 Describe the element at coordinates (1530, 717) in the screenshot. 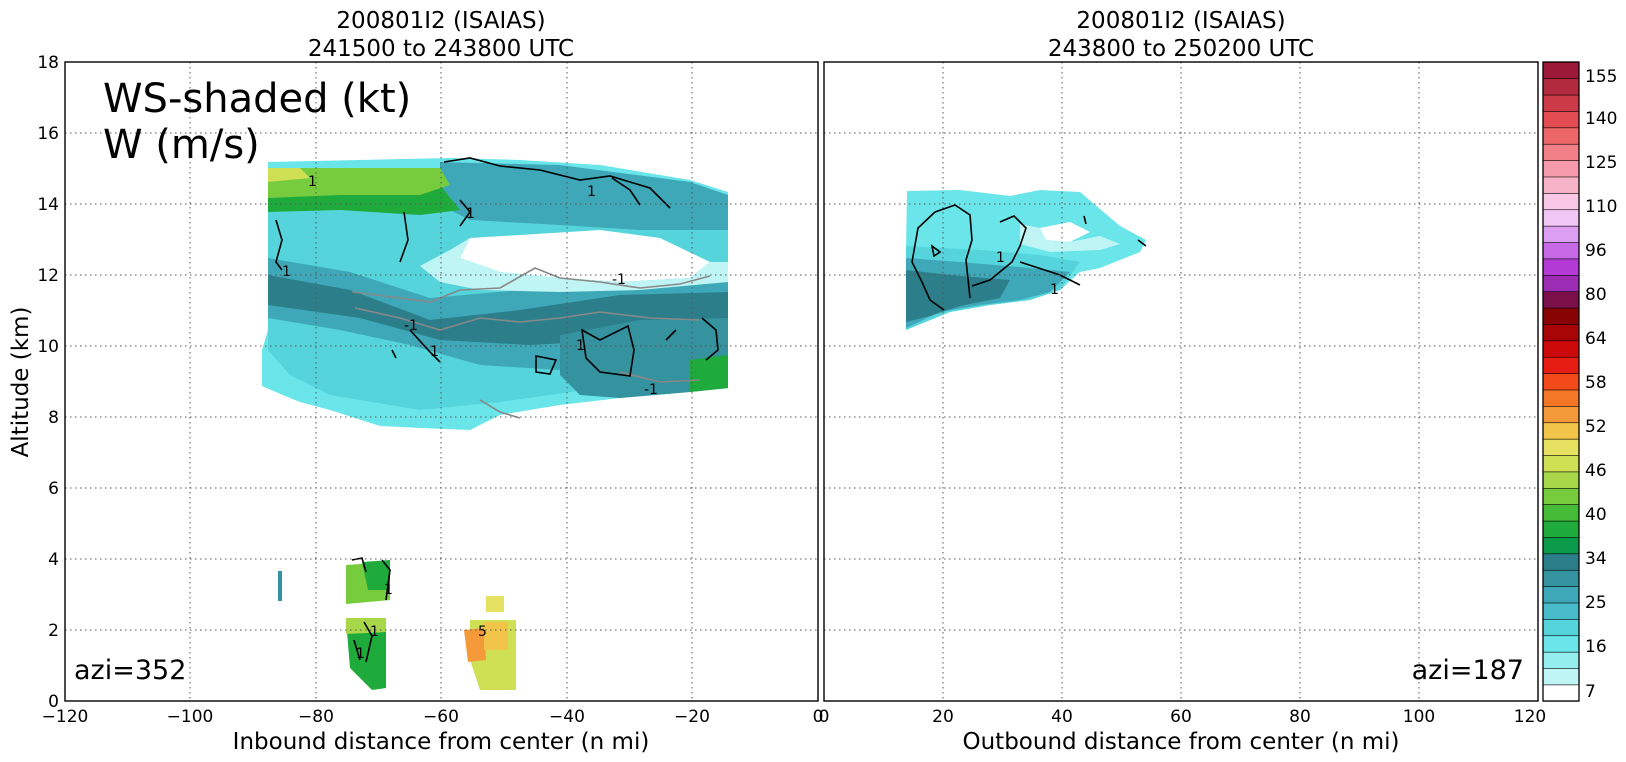

I see `right-x-tick: 120` at that location.